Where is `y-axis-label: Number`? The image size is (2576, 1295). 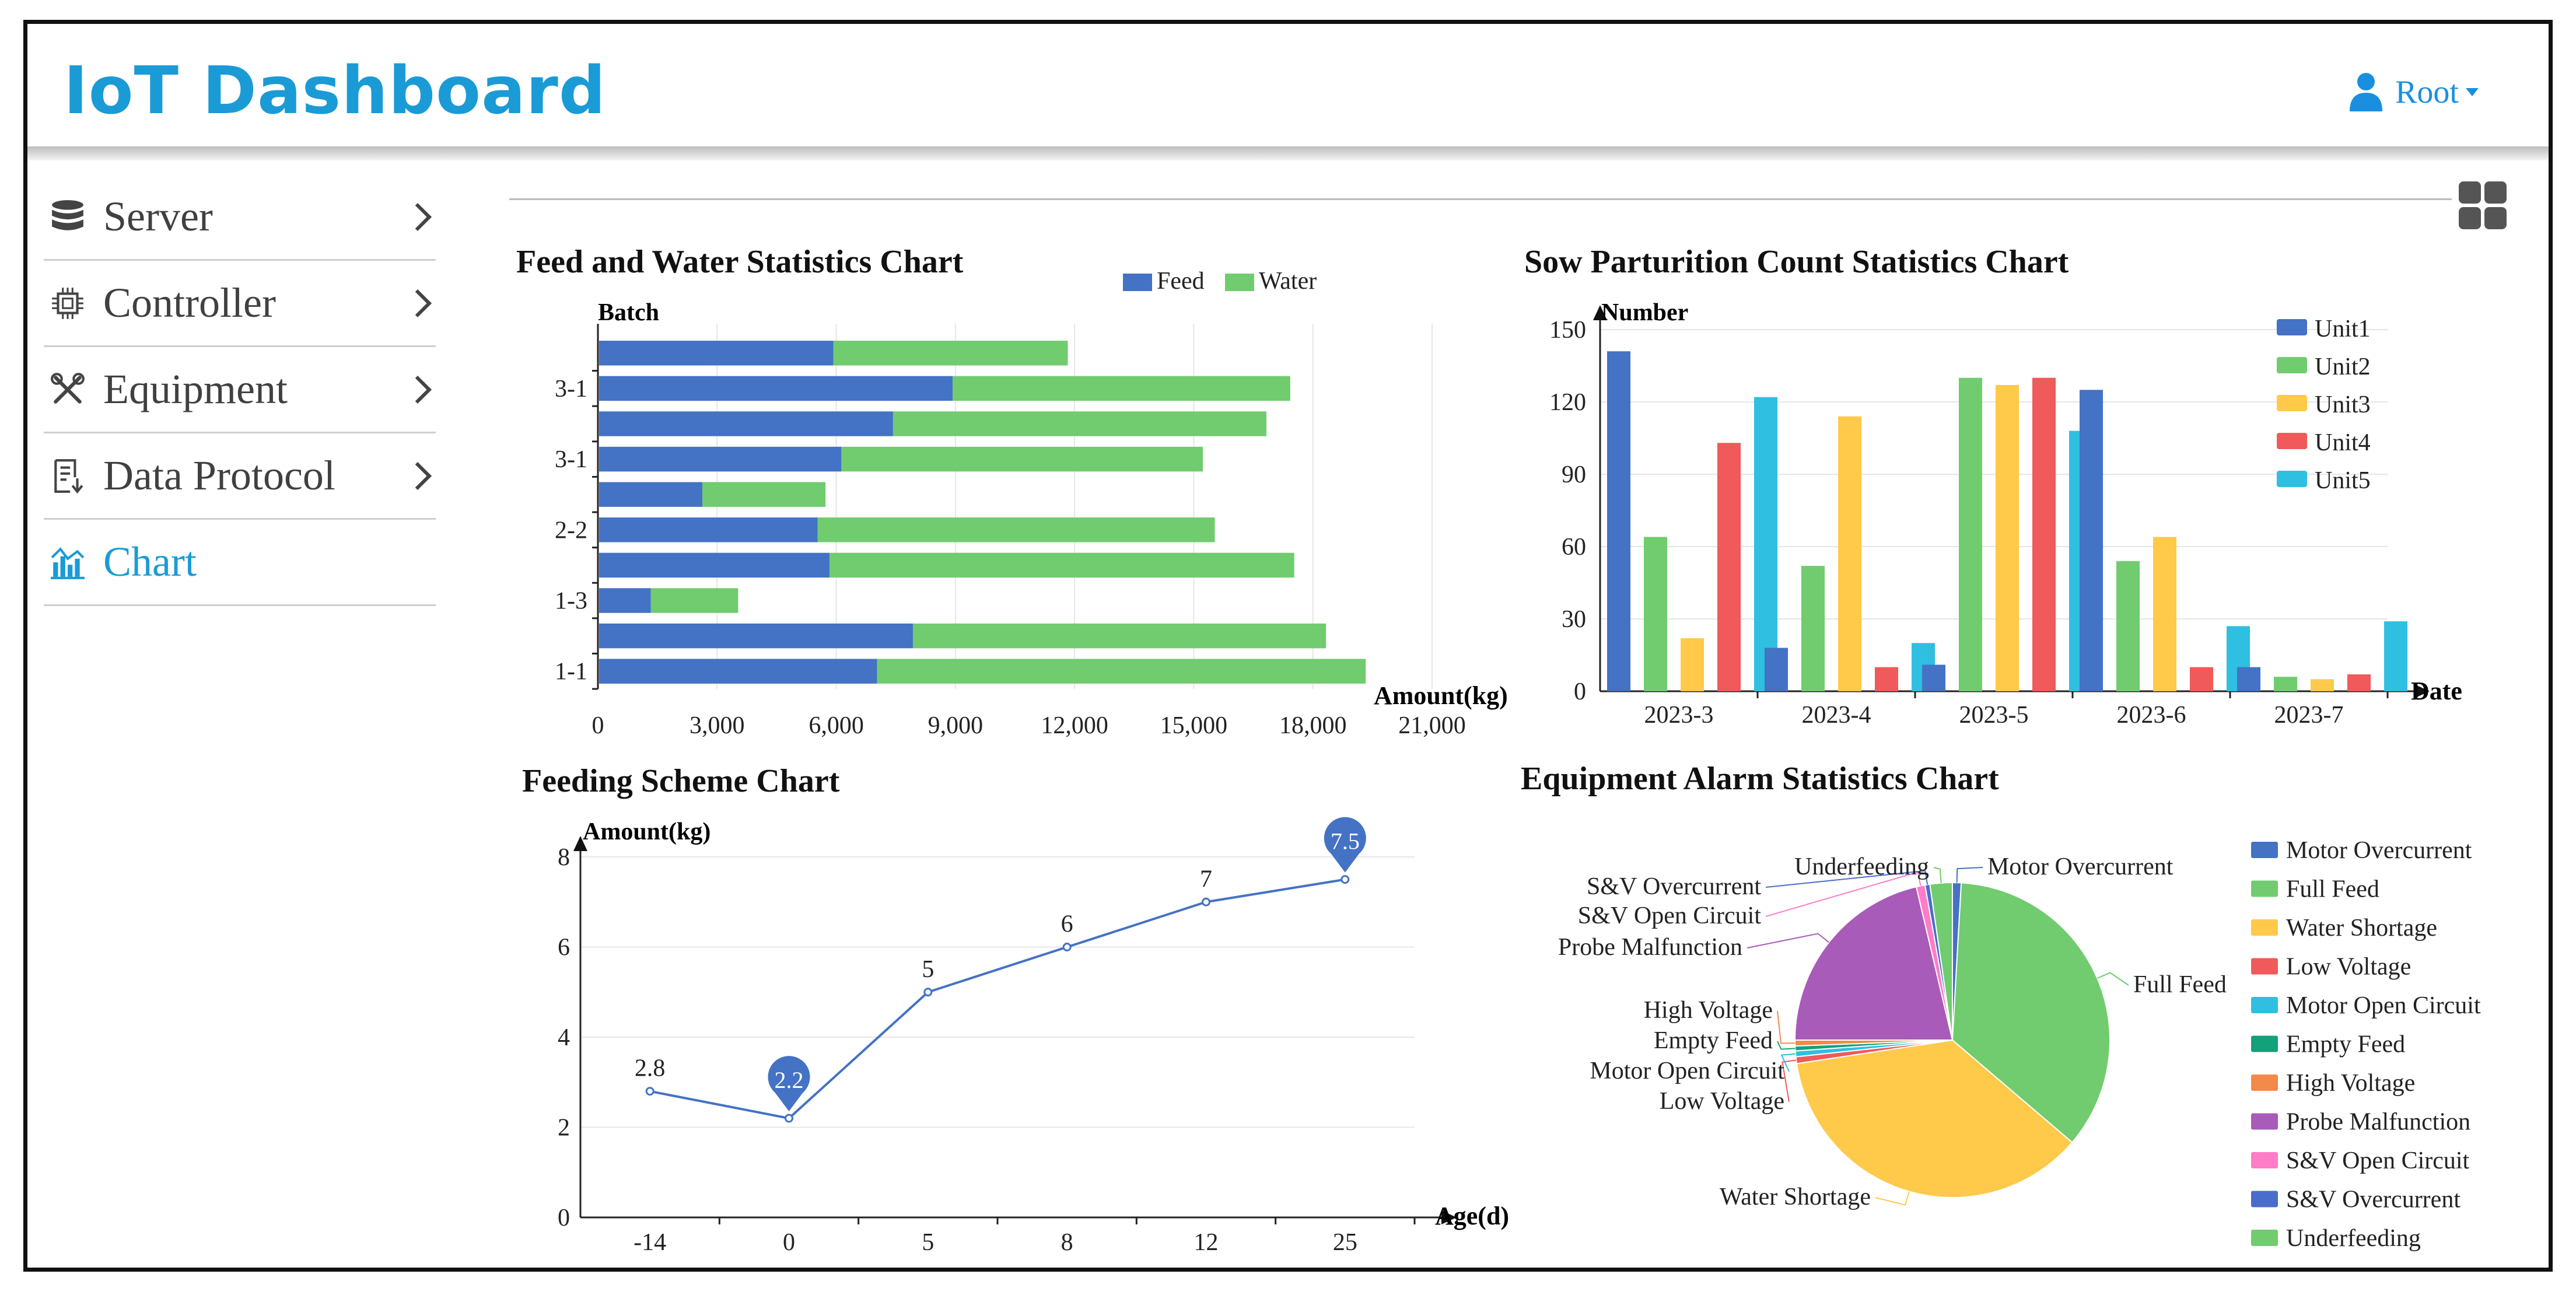 y-axis-label: Number is located at coordinates (1644, 312).